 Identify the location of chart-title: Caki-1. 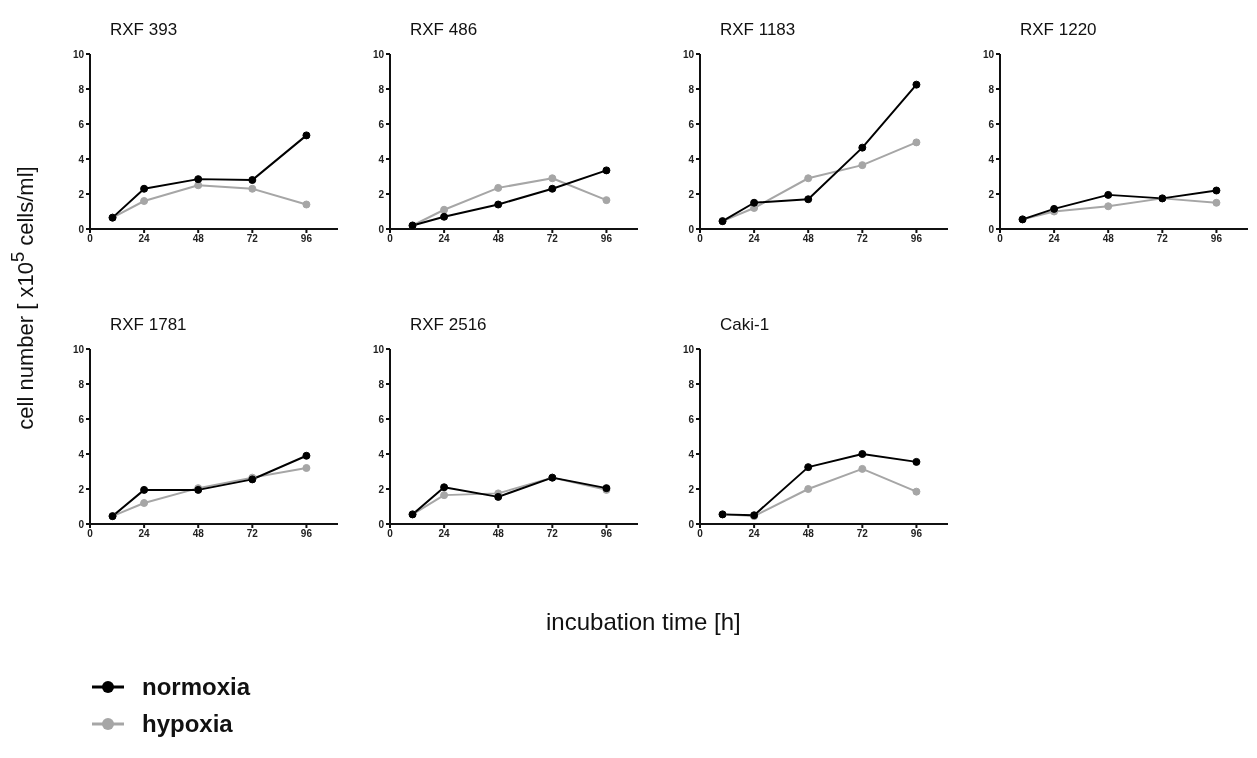
(745, 325).